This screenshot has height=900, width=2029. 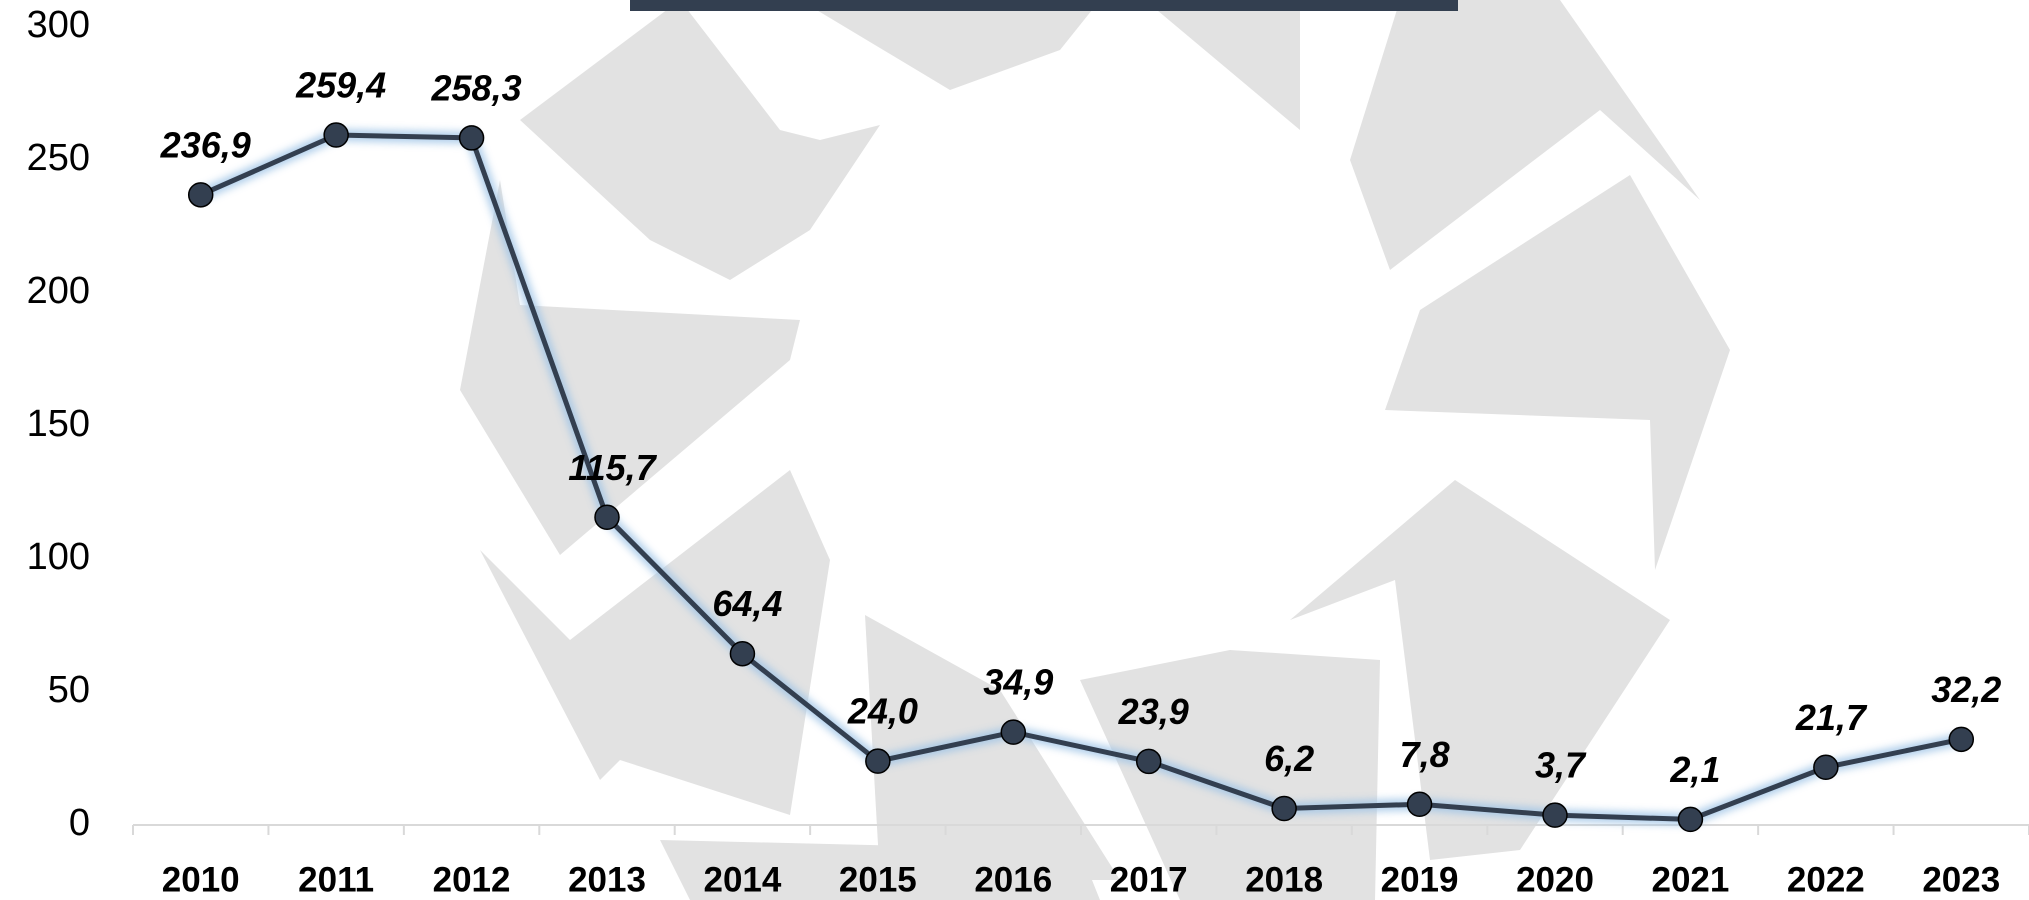 What do you see at coordinates (336, 879) in the screenshot?
I see `x-tick-label: 2011` at bounding box center [336, 879].